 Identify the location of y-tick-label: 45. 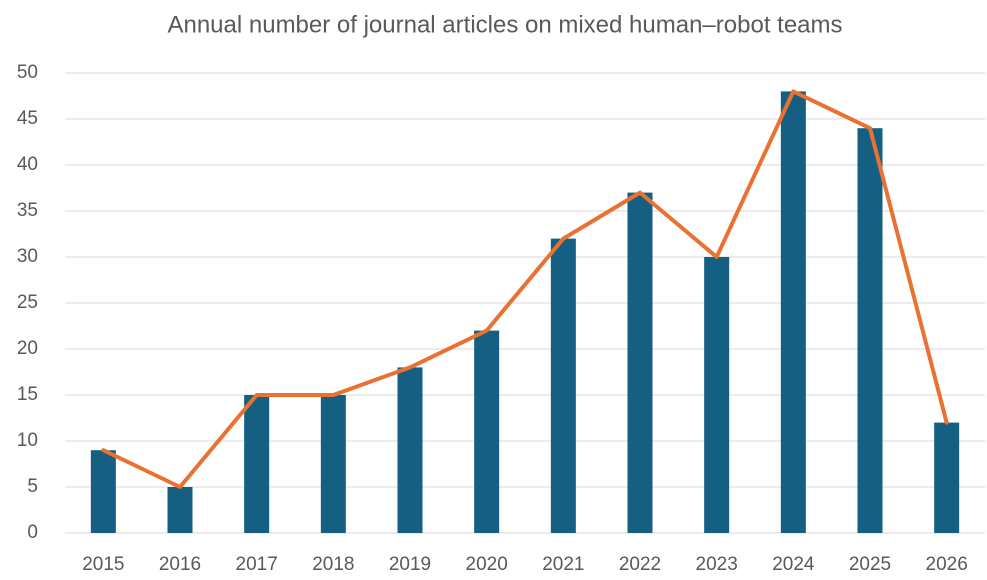
(27, 118).